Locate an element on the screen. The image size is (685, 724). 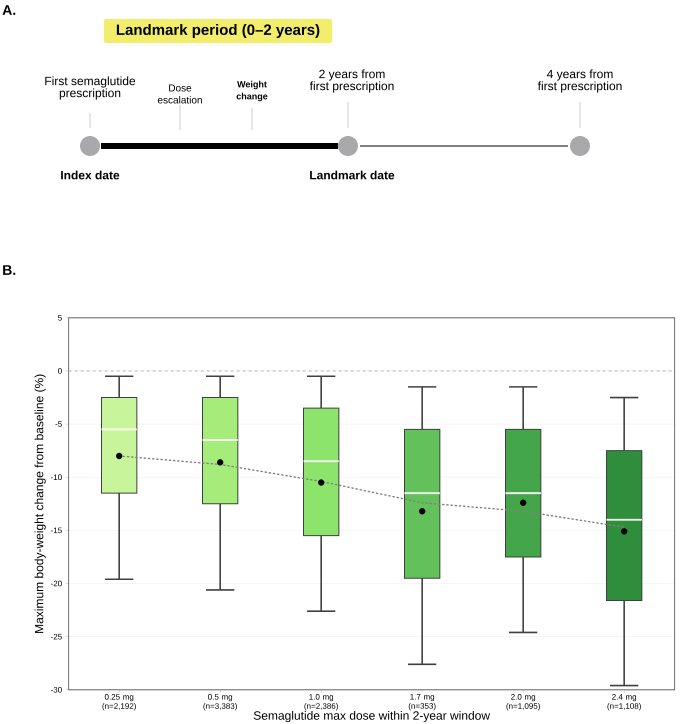
y-tick-label: 5 is located at coordinates (60, 318).